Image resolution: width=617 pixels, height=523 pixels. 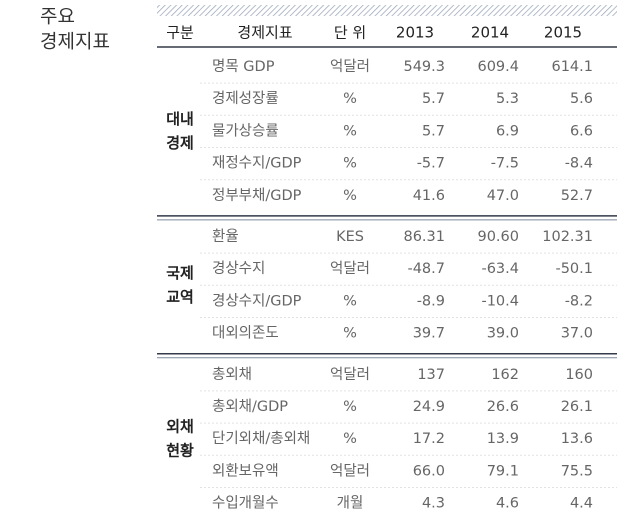 What do you see at coordinates (503, 439) in the screenshot?
I see `value: 13.9` at bounding box center [503, 439].